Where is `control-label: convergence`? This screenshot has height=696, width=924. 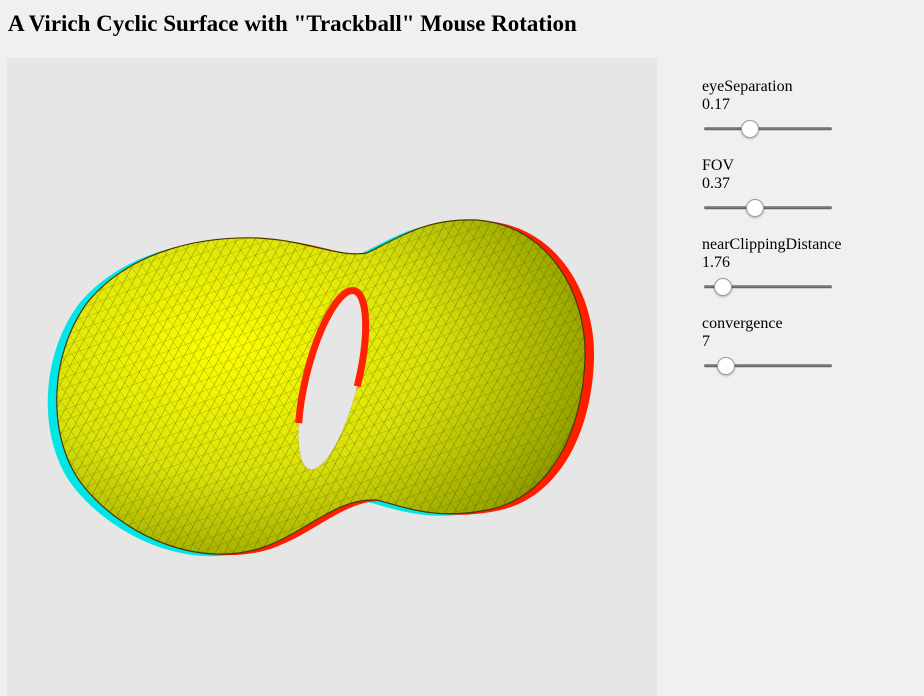 control-label: convergence is located at coordinates (742, 323).